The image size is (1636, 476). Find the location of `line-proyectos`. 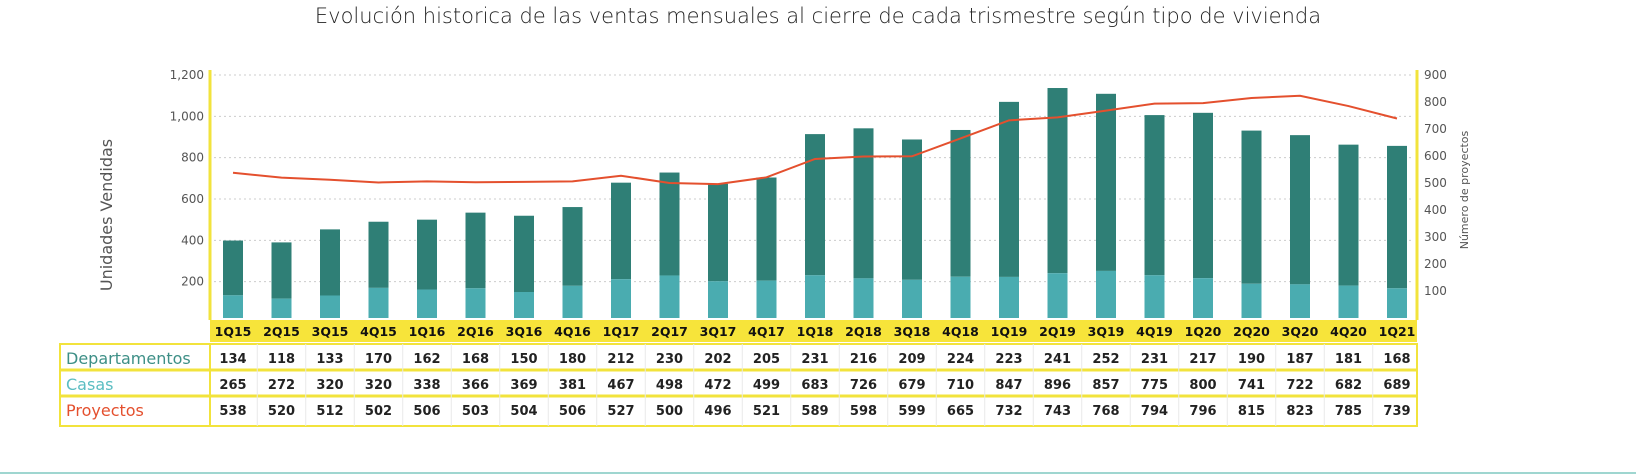

line-proyectos is located at coordinates (815, 140).